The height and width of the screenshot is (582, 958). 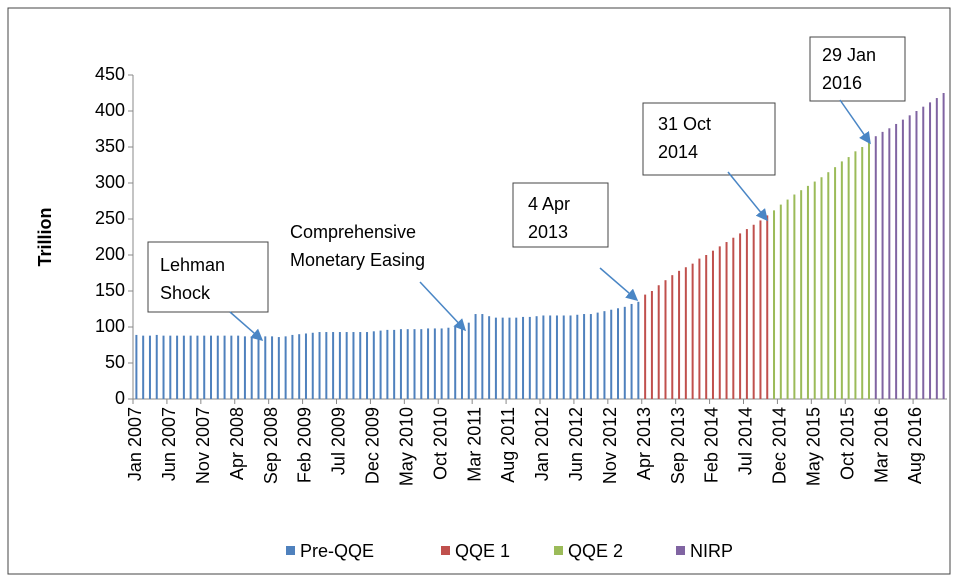 I want to click on annotation-text: Shock, so click(x=185, y=293).